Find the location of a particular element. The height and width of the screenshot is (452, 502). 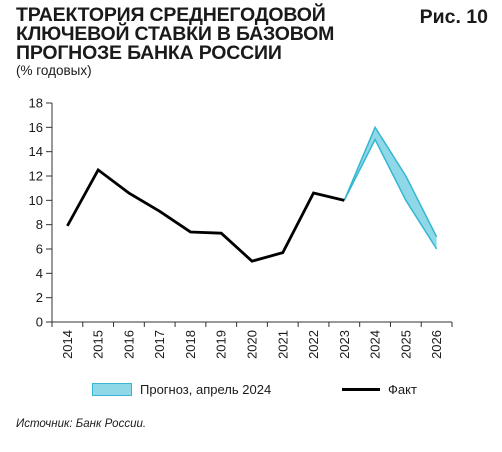

x-tick-label: 2018 is located at coordinates (190, 344).